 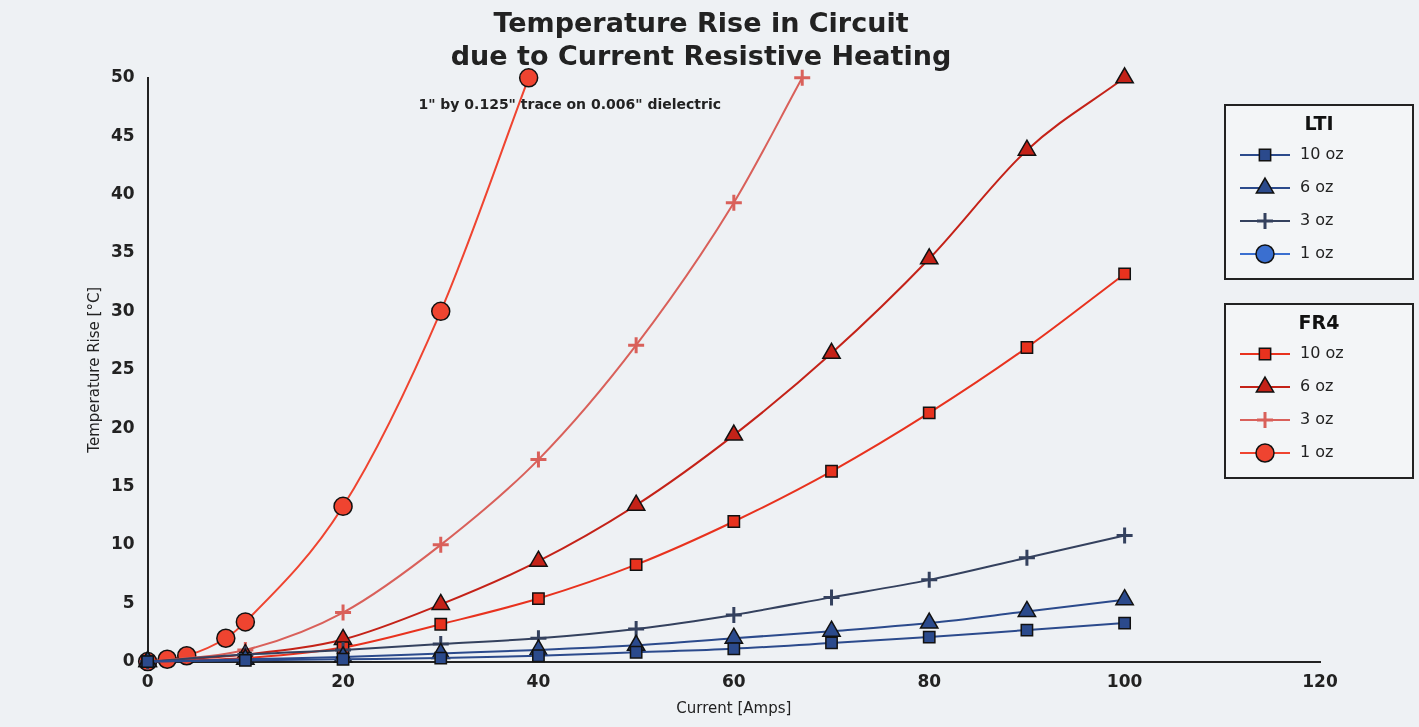 What do you see at coordinates (122, 192) in the screenshot?
I see `y-tick-label: 40` at bounding box center [122, 192].